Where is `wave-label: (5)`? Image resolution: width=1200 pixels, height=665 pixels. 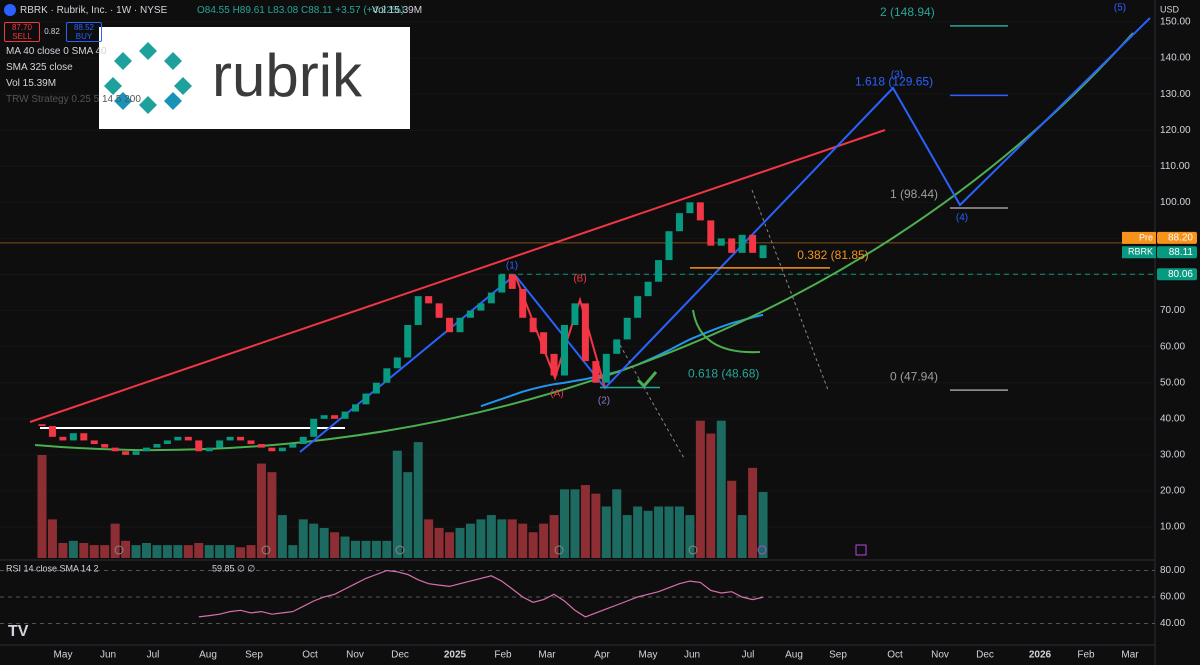 wave-label: (5) is located at coordinates (1120, 8).